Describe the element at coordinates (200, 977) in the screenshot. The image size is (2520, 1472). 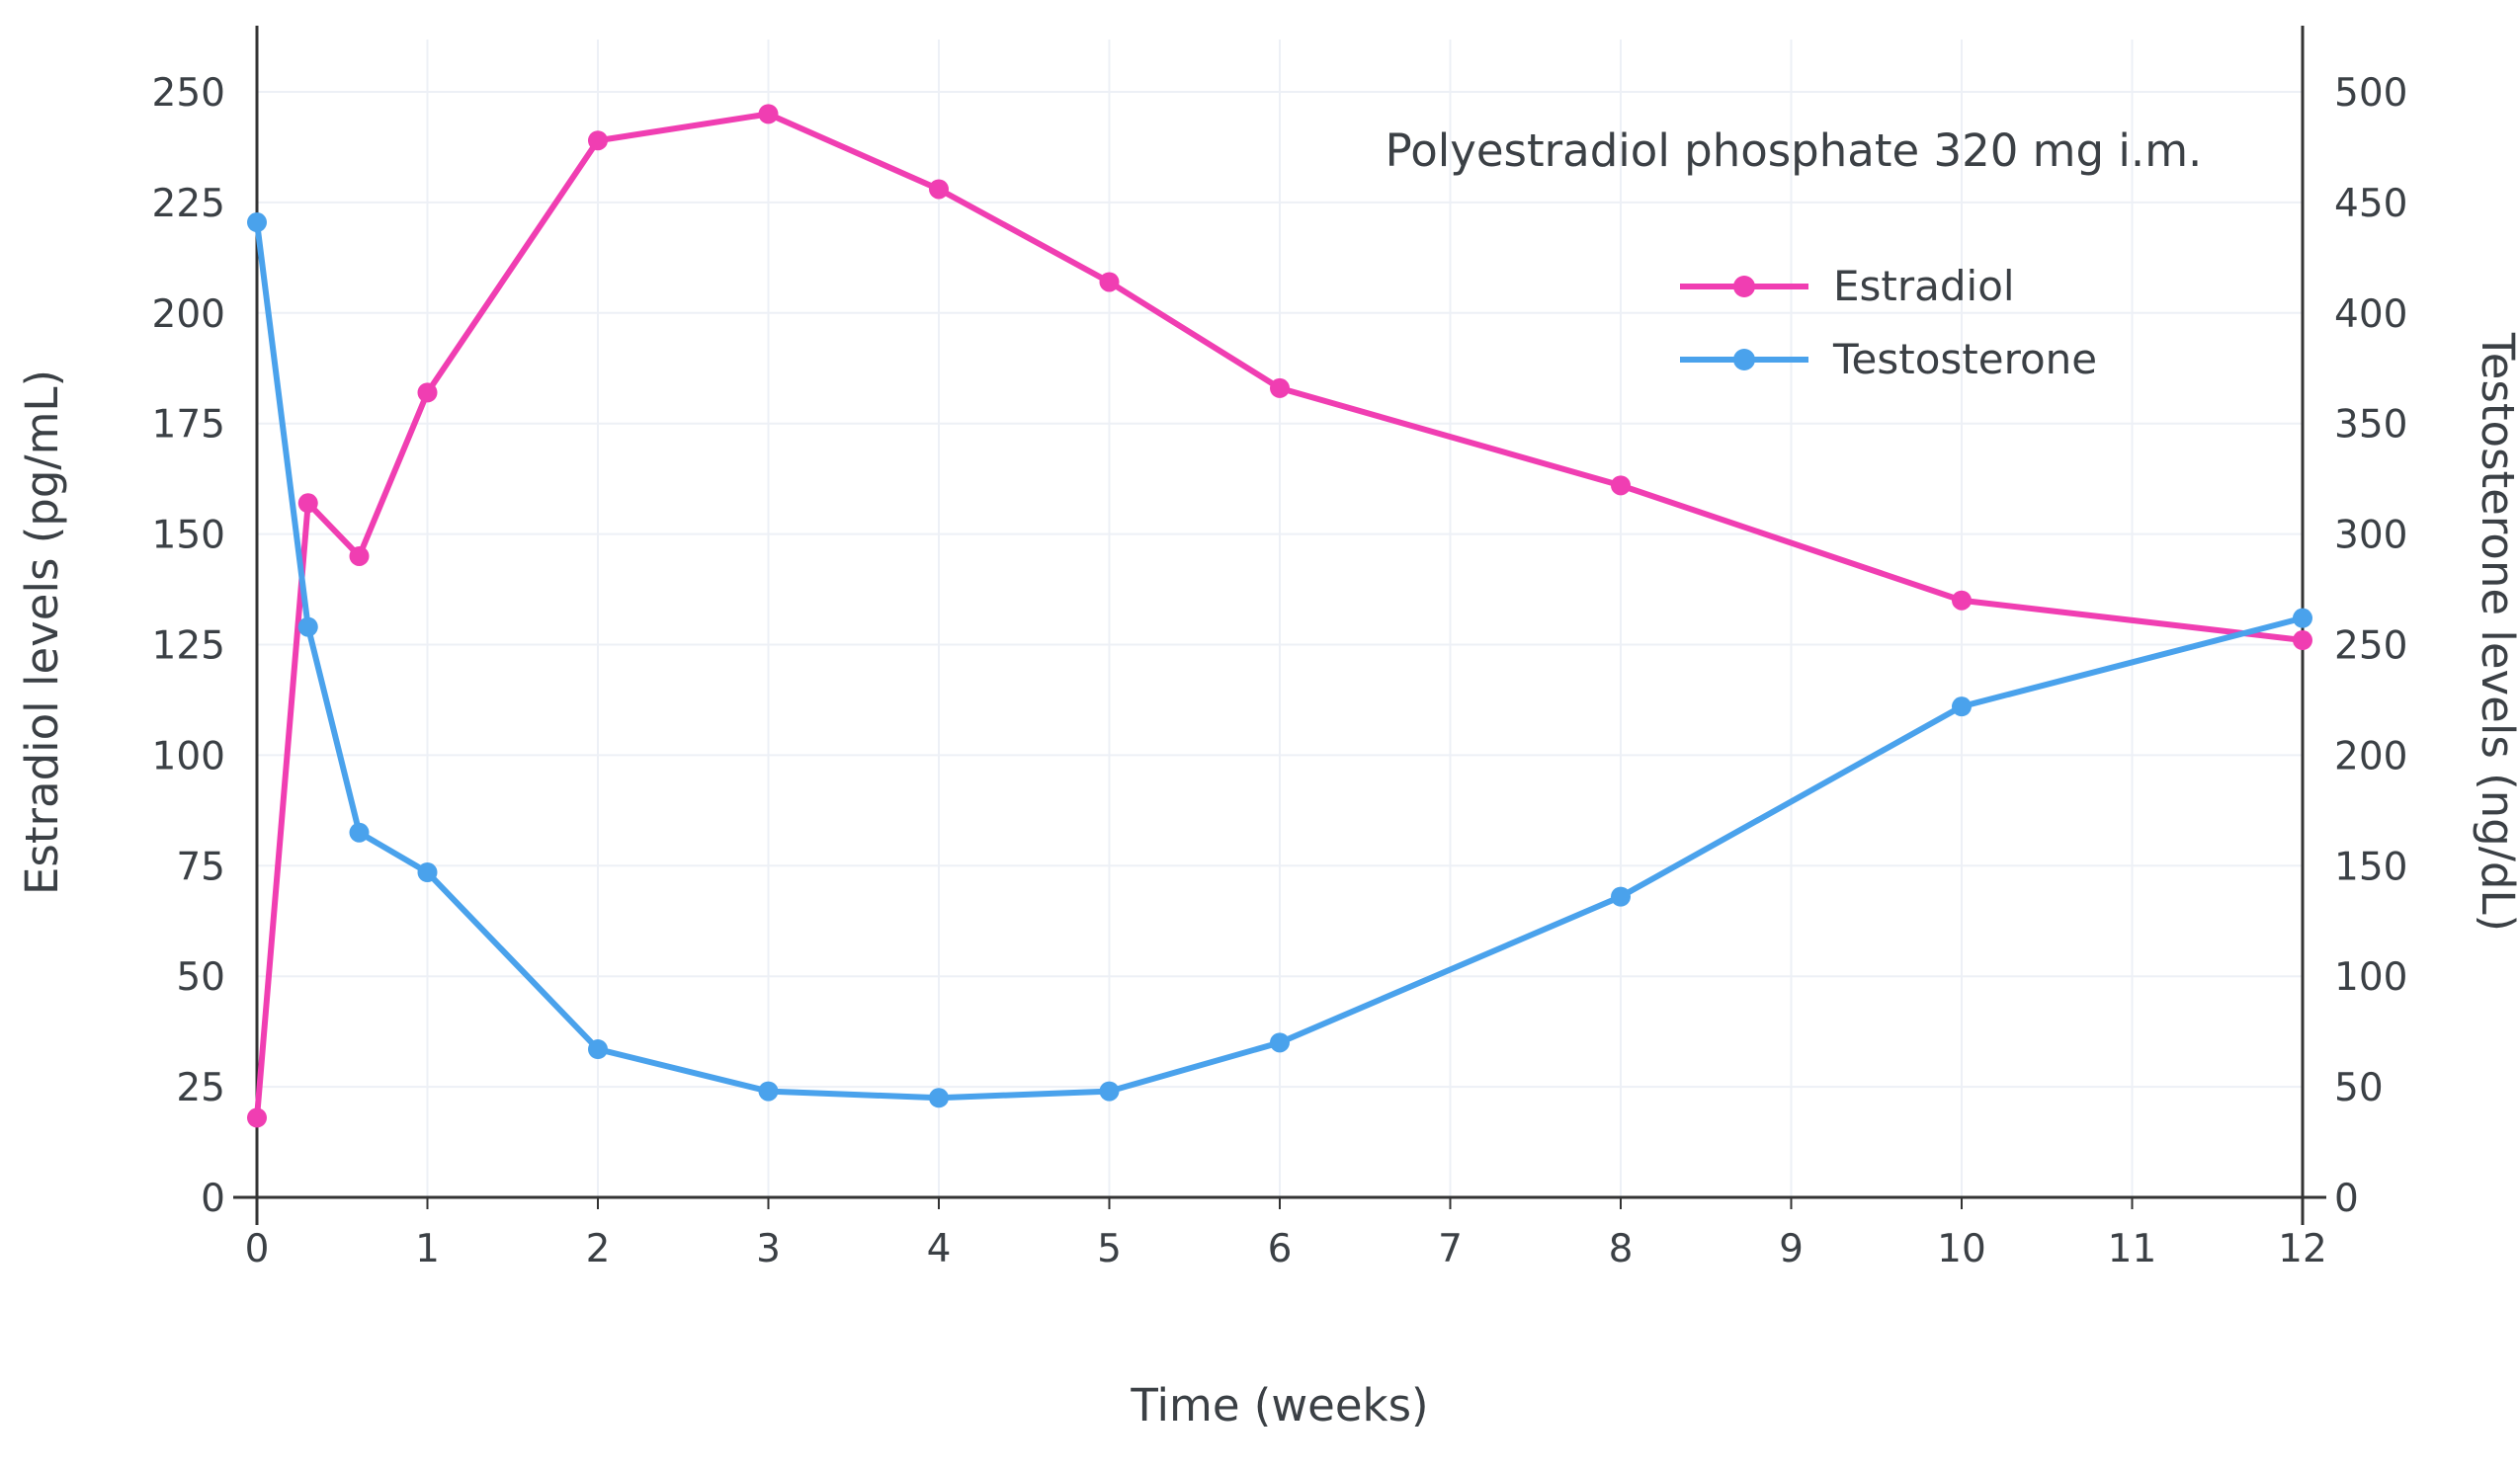
I see `y-left-tick-label: 50` at that location.